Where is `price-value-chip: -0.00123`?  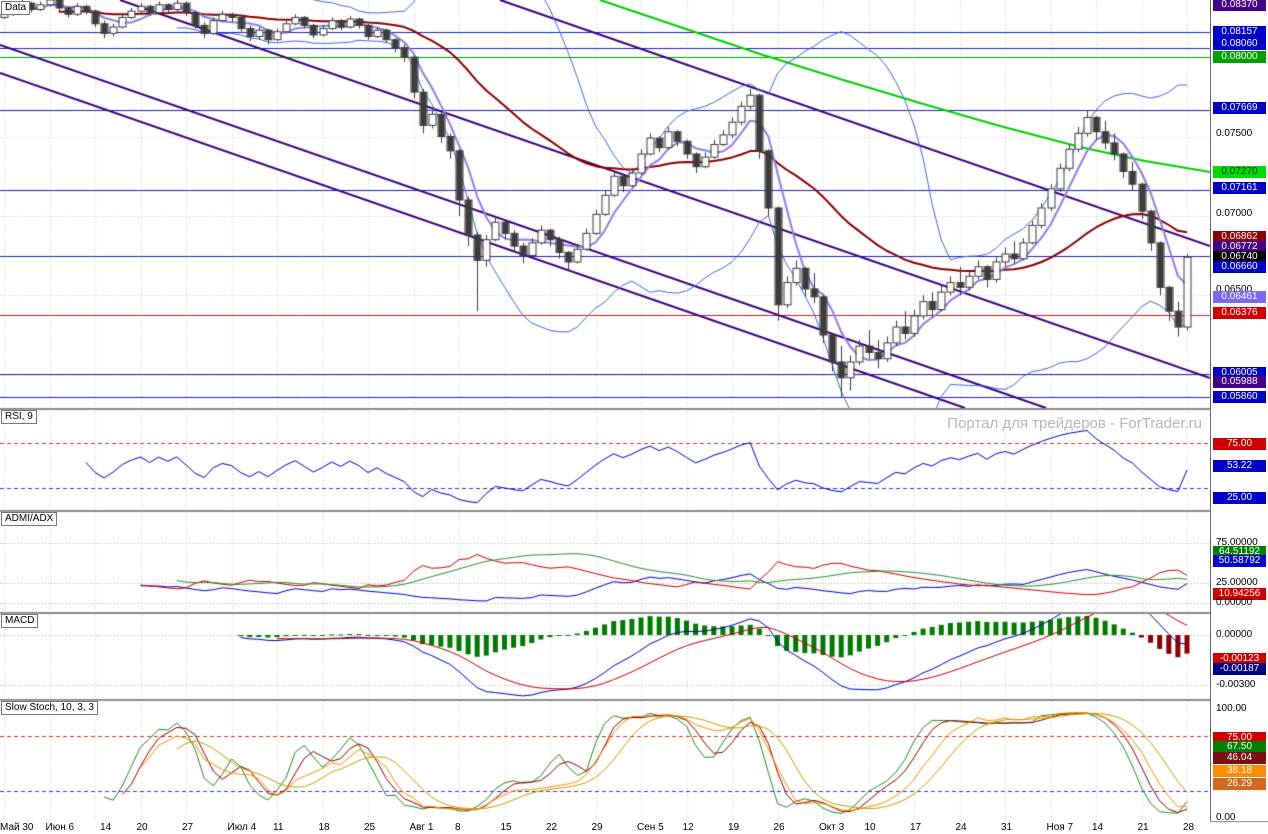 price-value-chip: -0.00123 is located at coordinates (1239, 659).